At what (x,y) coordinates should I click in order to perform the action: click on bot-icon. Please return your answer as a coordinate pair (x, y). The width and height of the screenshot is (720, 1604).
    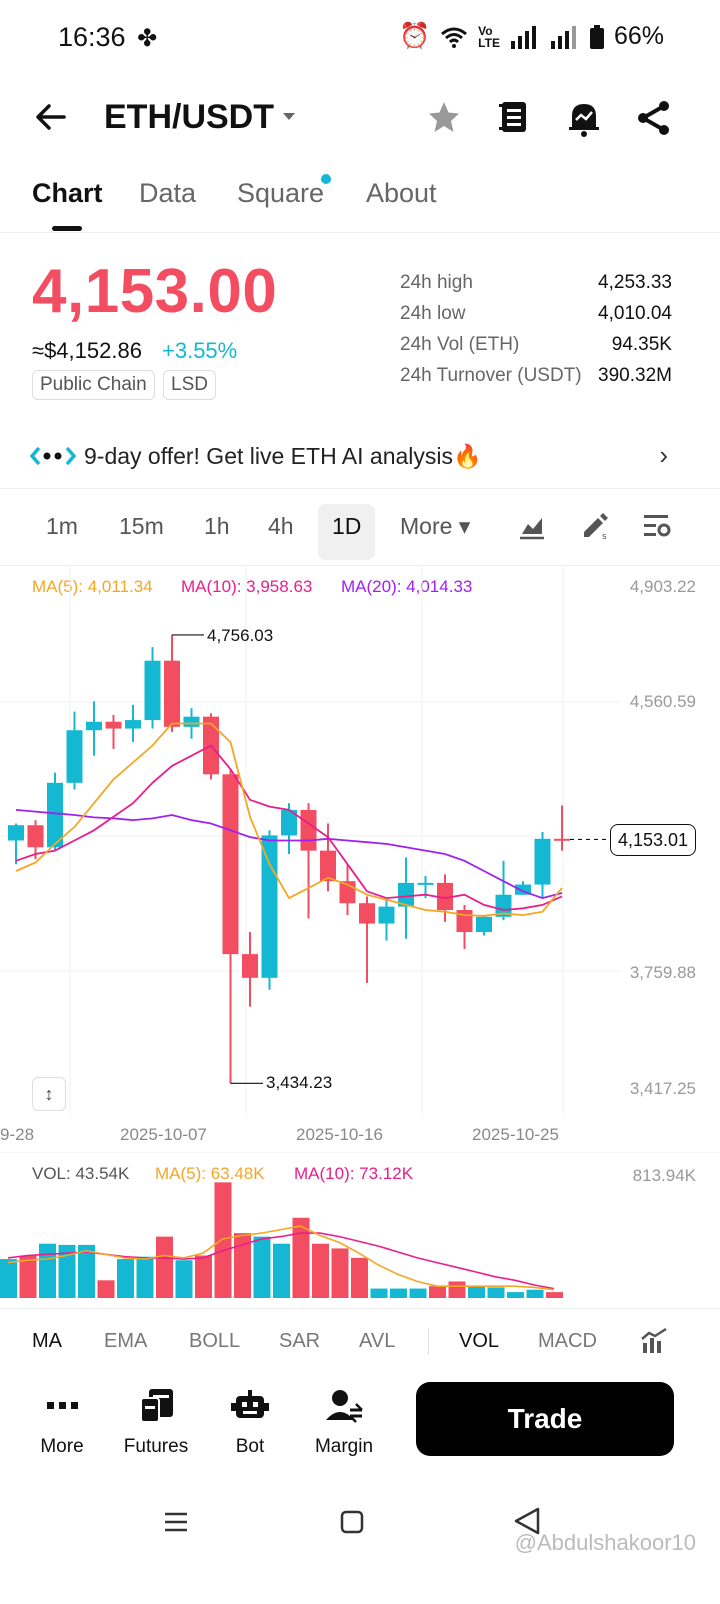
    Looking at the image, I should click on (250, 1406).